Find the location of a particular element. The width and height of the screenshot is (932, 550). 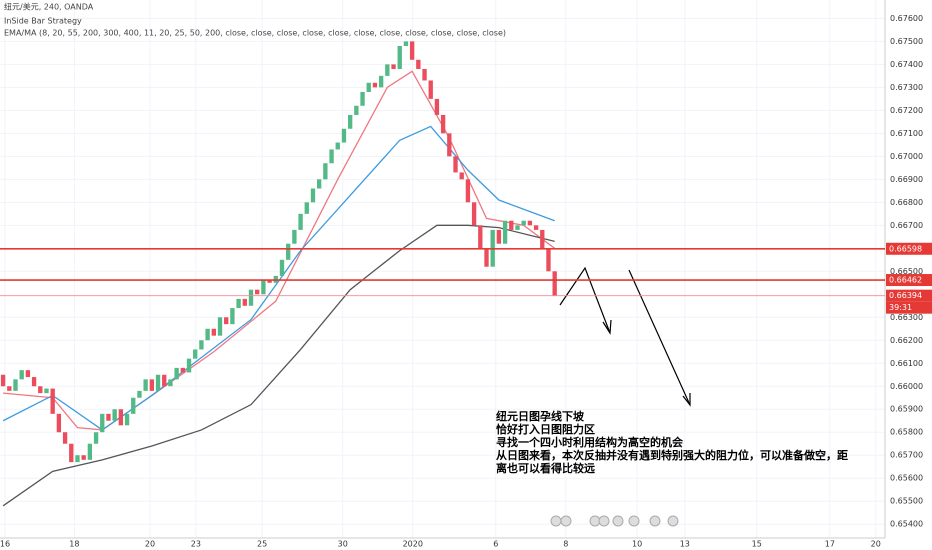

x-tick-label: 2020 is located at coordinates (413, 544).